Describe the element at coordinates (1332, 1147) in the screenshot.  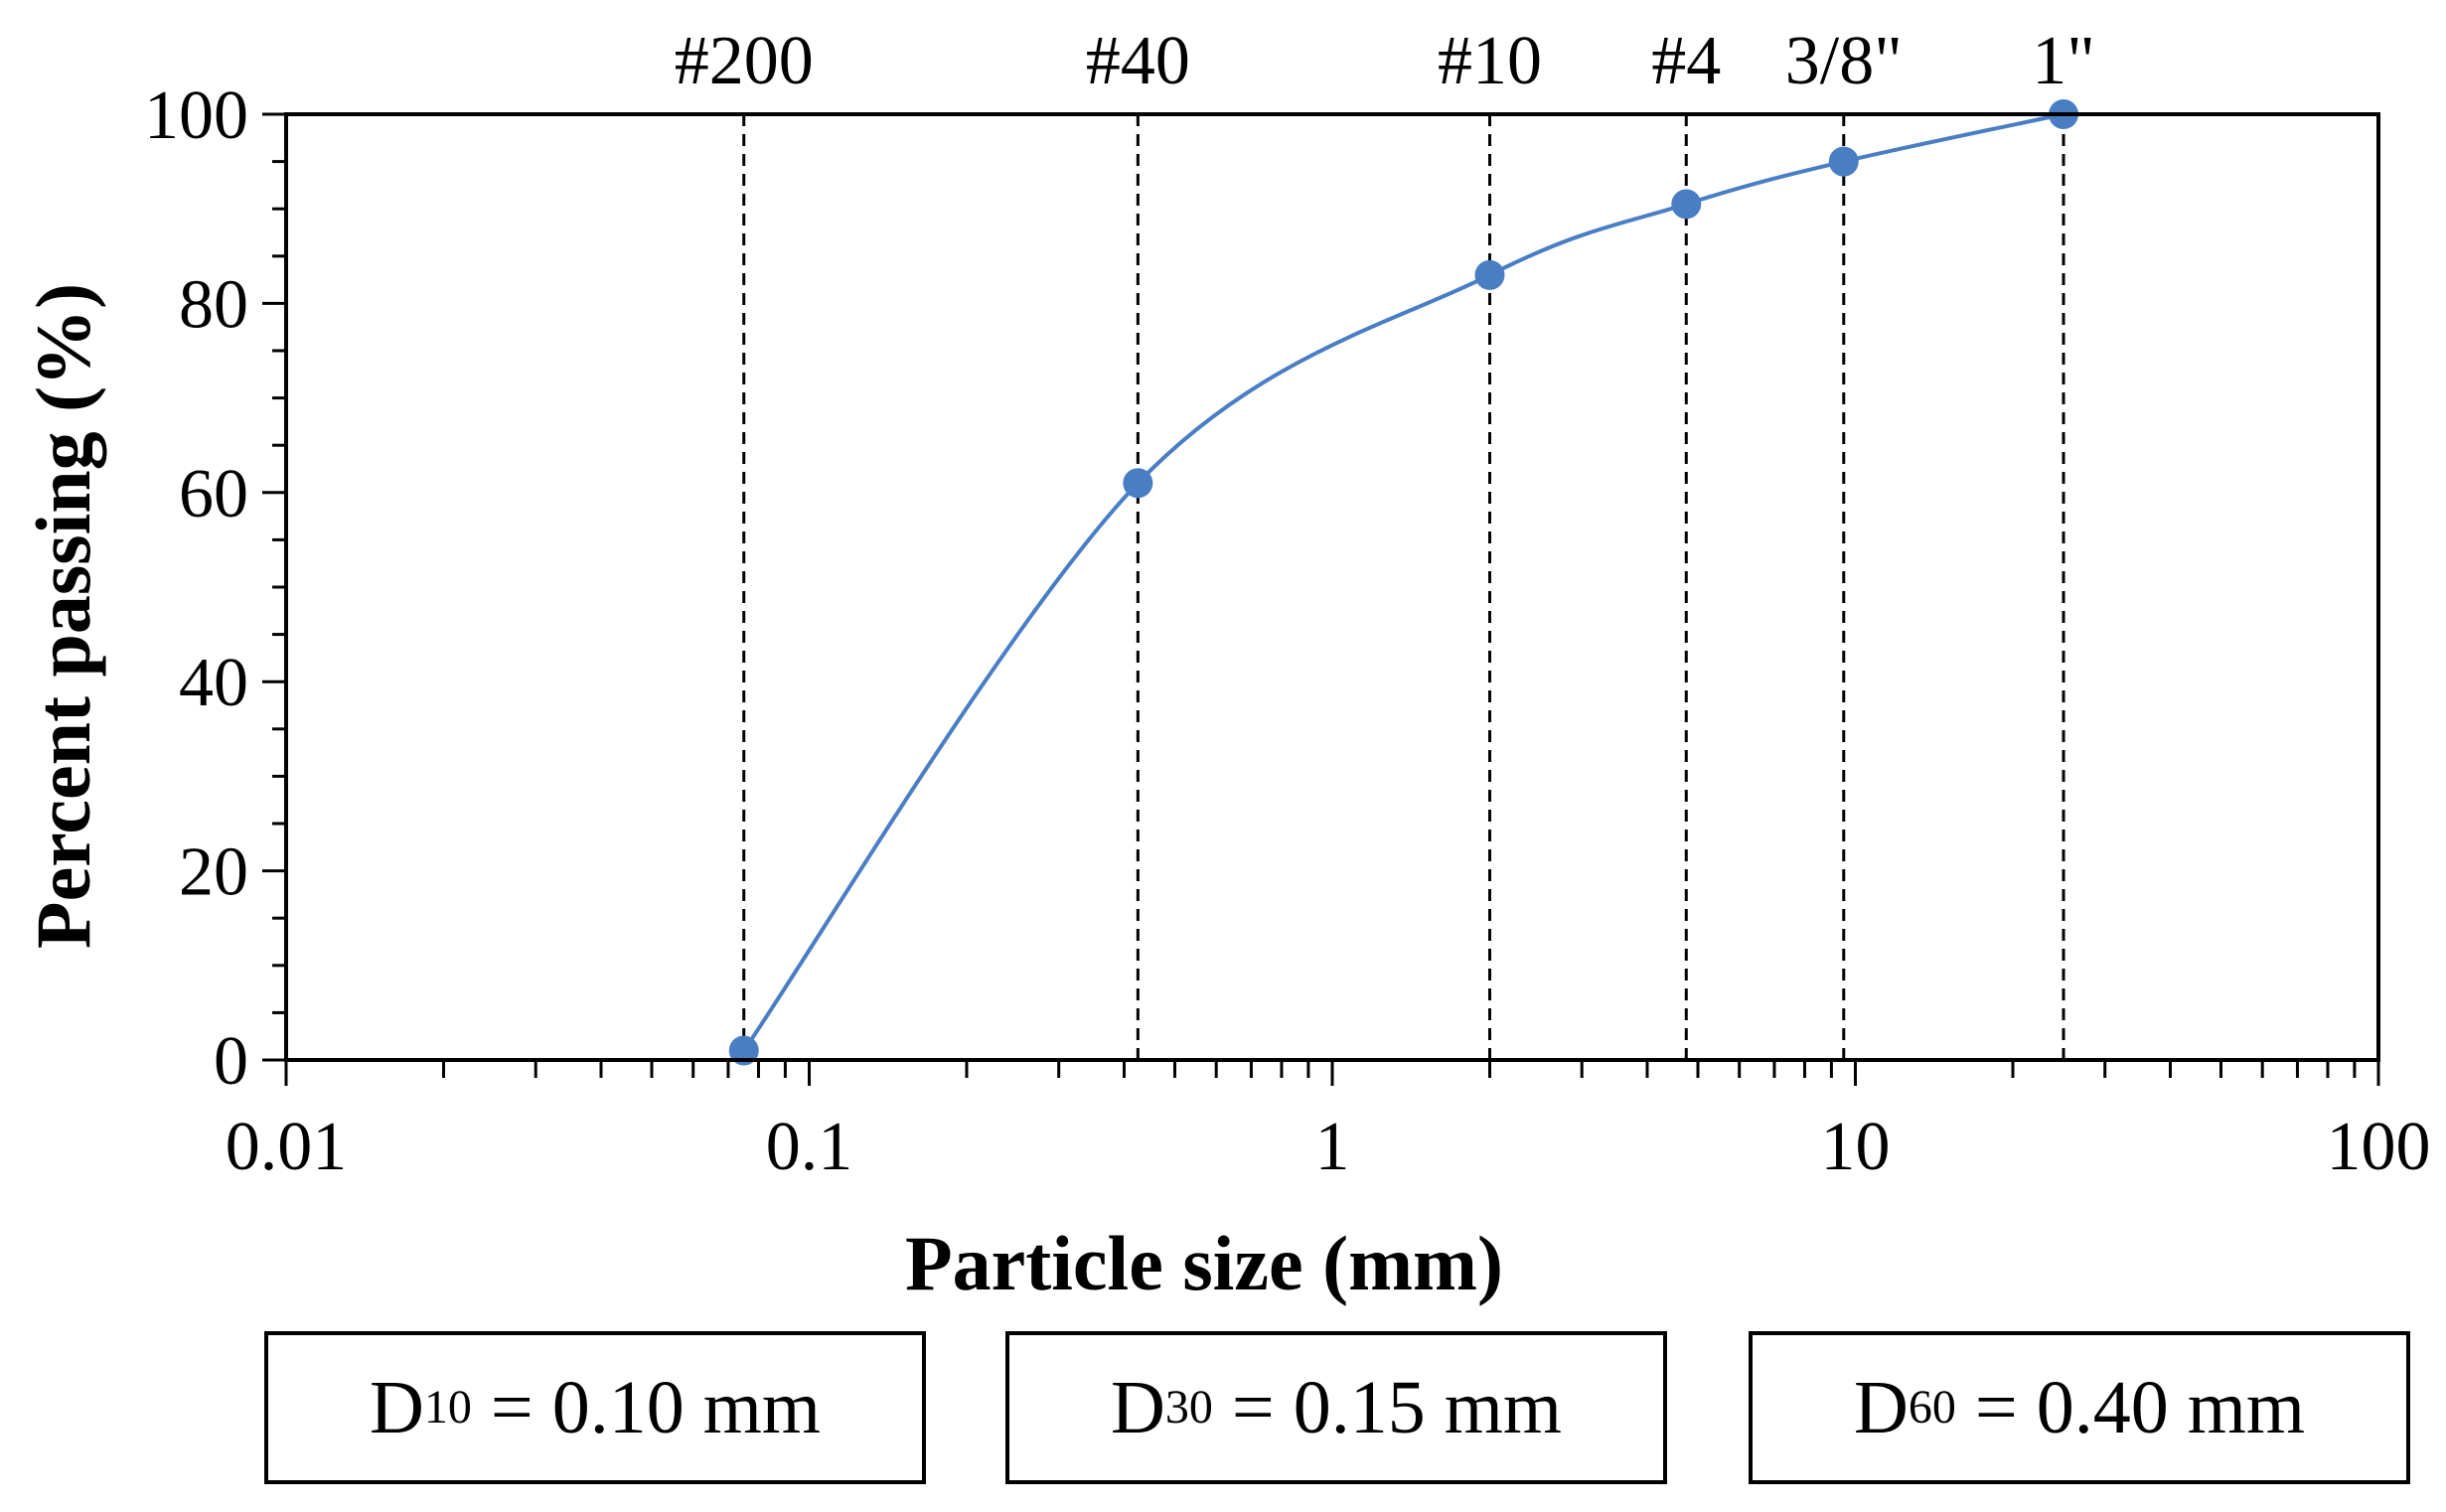
I see `x-tick-label: 1` at that location.